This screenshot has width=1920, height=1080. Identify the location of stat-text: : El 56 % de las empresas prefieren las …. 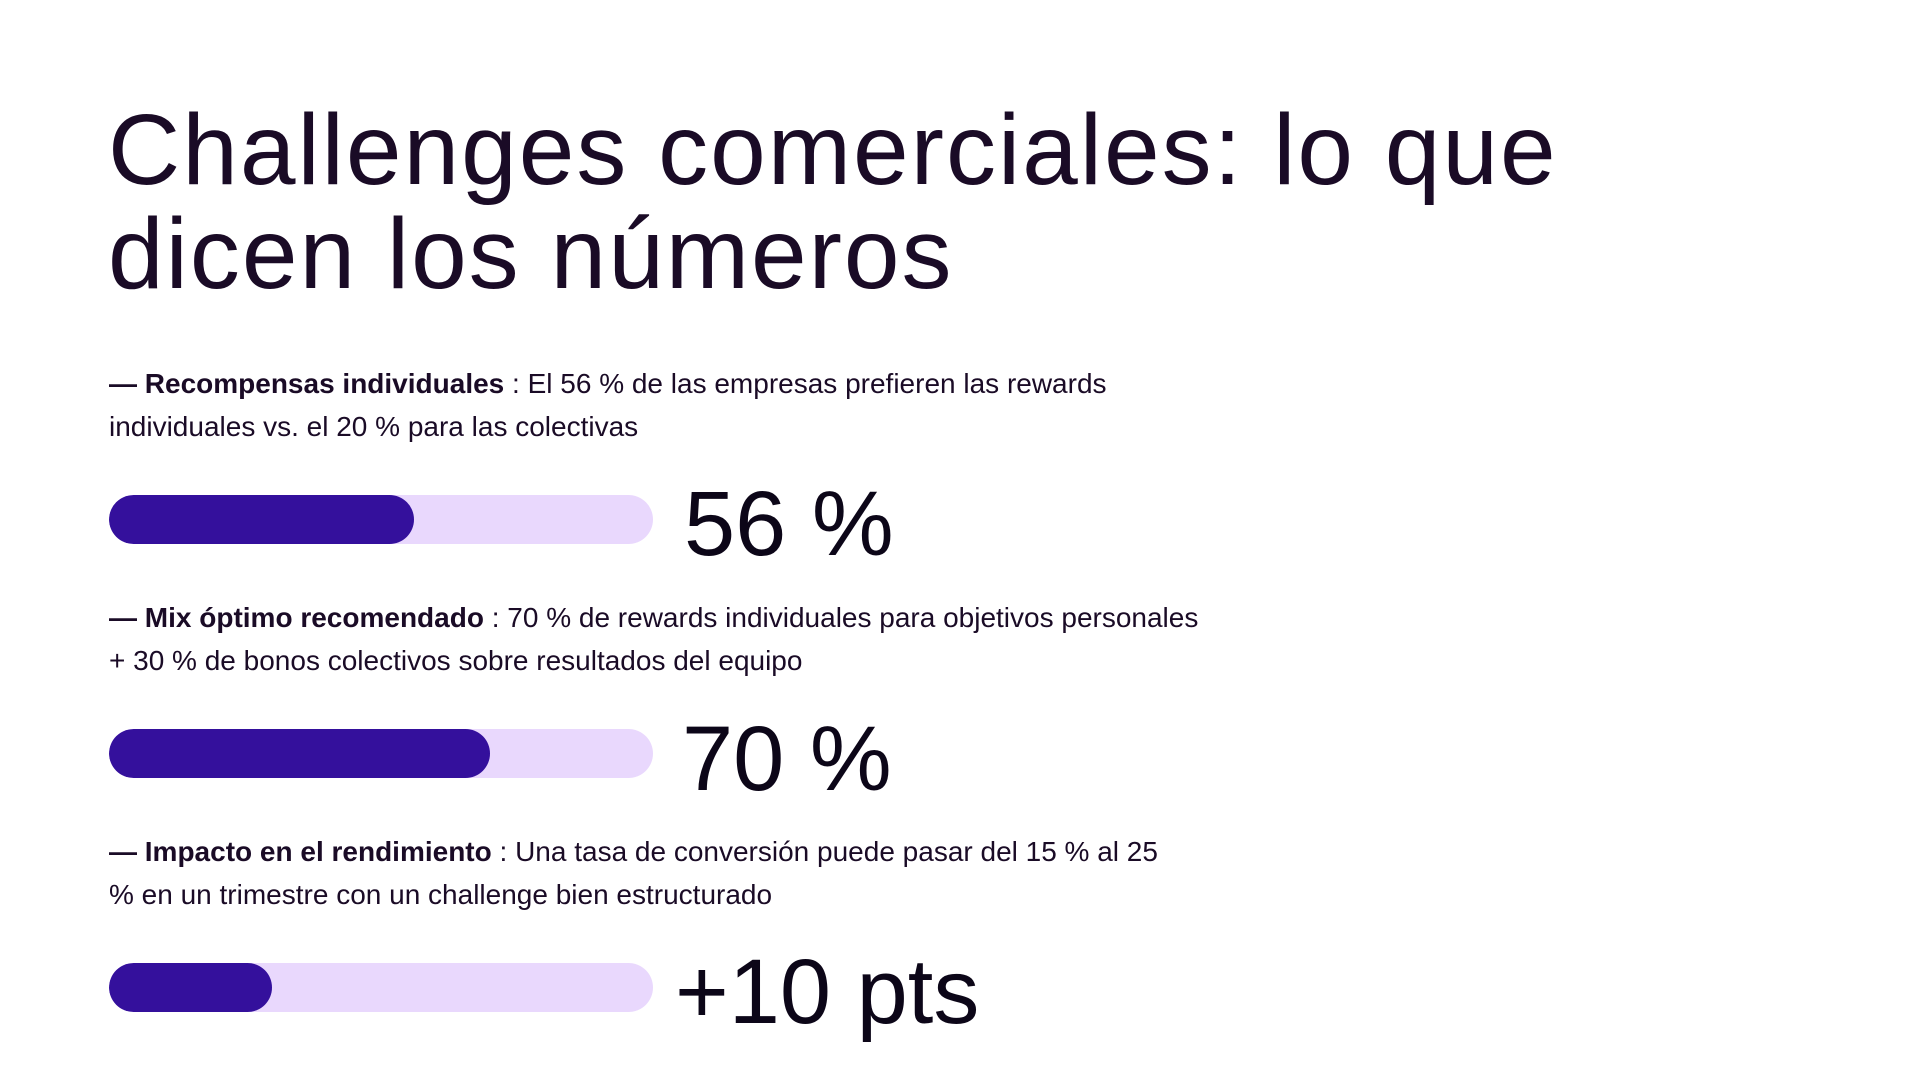
(608, 405).